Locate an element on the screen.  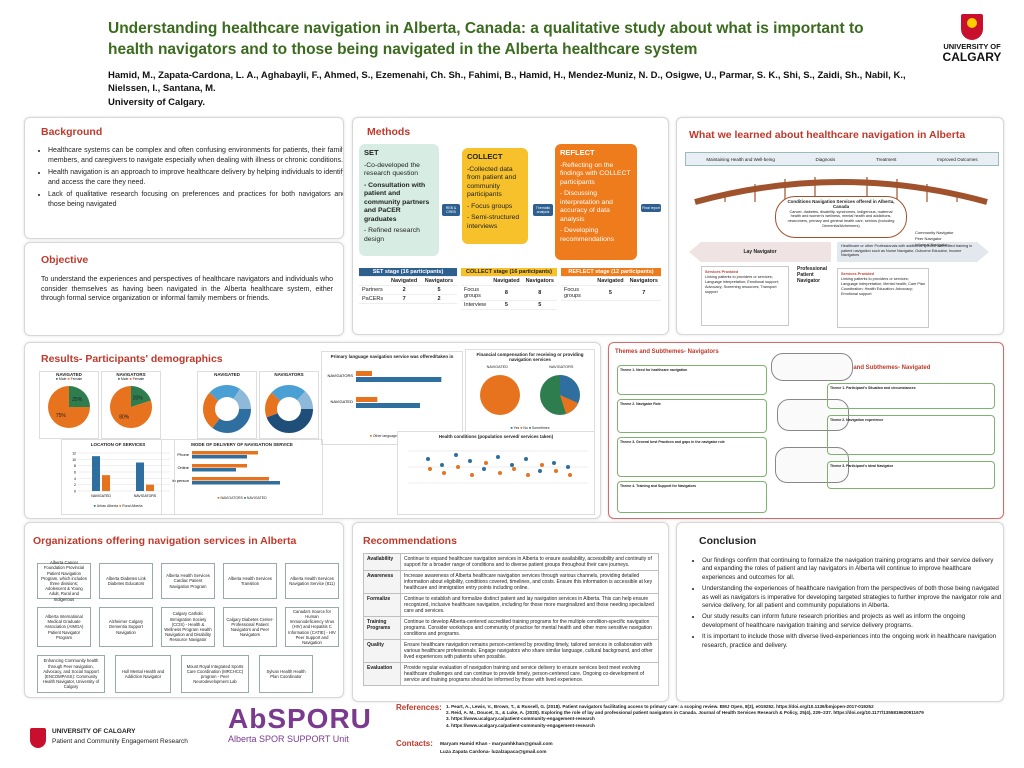
financial-sub-navigators: NAVIGATORS is located at coordinates (561, 367).